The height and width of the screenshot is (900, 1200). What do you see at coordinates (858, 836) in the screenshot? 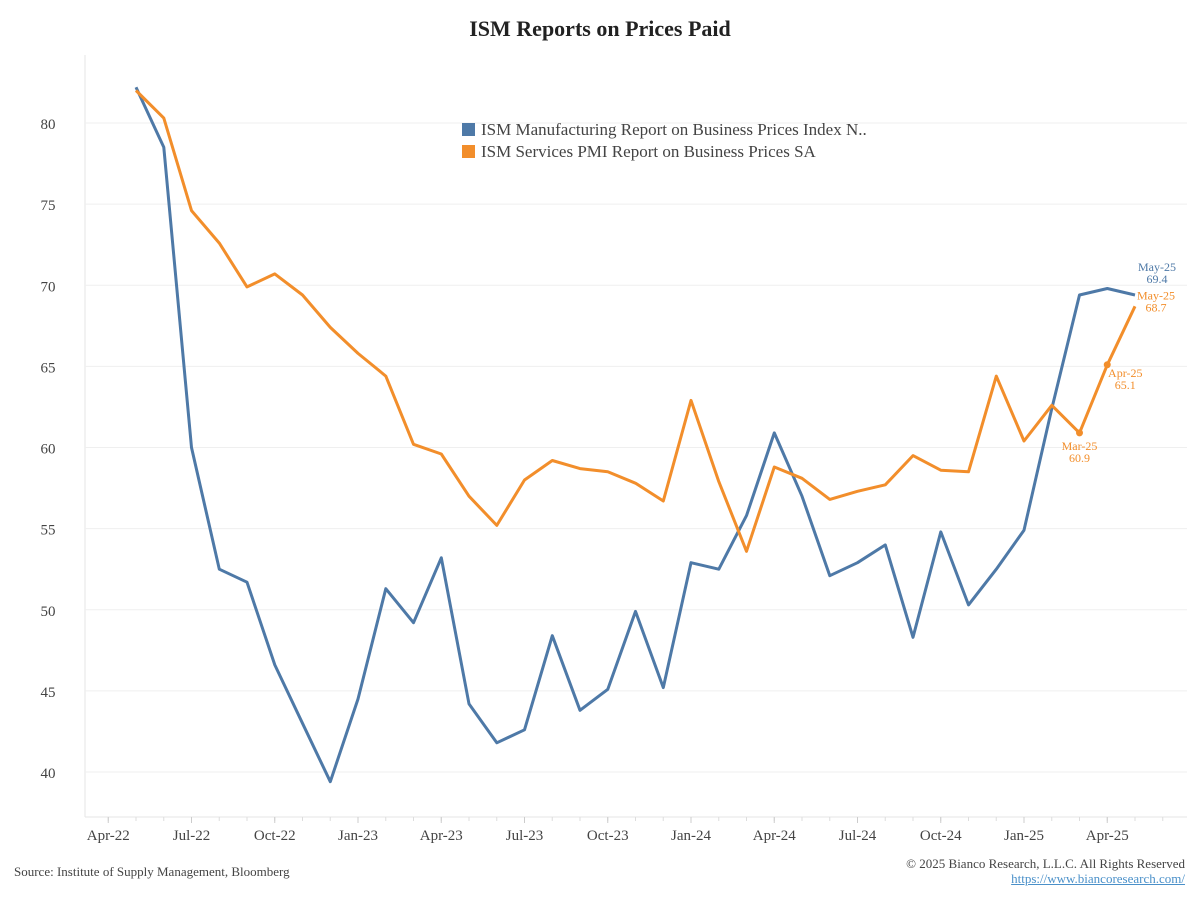
I see `x-tick-label: Jul-24` at bounding box center [858, 836].